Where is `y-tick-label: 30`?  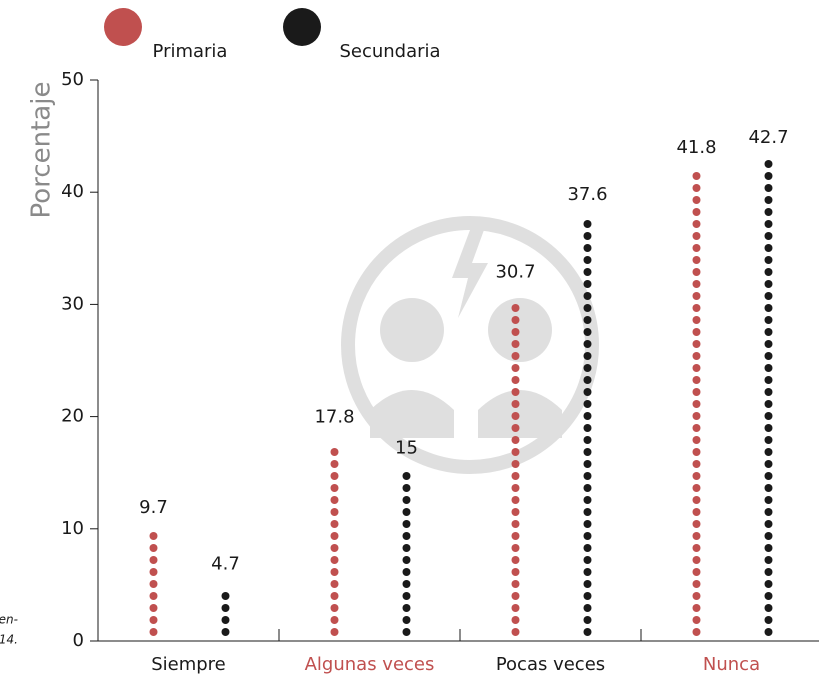 y-tick-label: 30 is located at coordinates (72, 303).